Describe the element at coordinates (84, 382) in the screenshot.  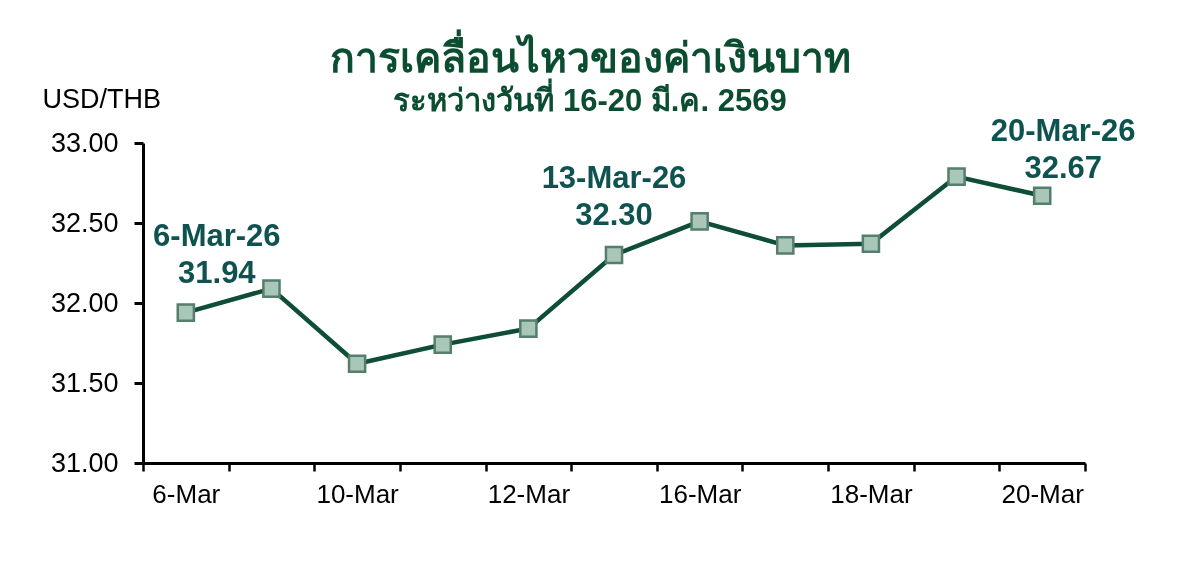
I see `y-tick-label: 31.50` at that location.